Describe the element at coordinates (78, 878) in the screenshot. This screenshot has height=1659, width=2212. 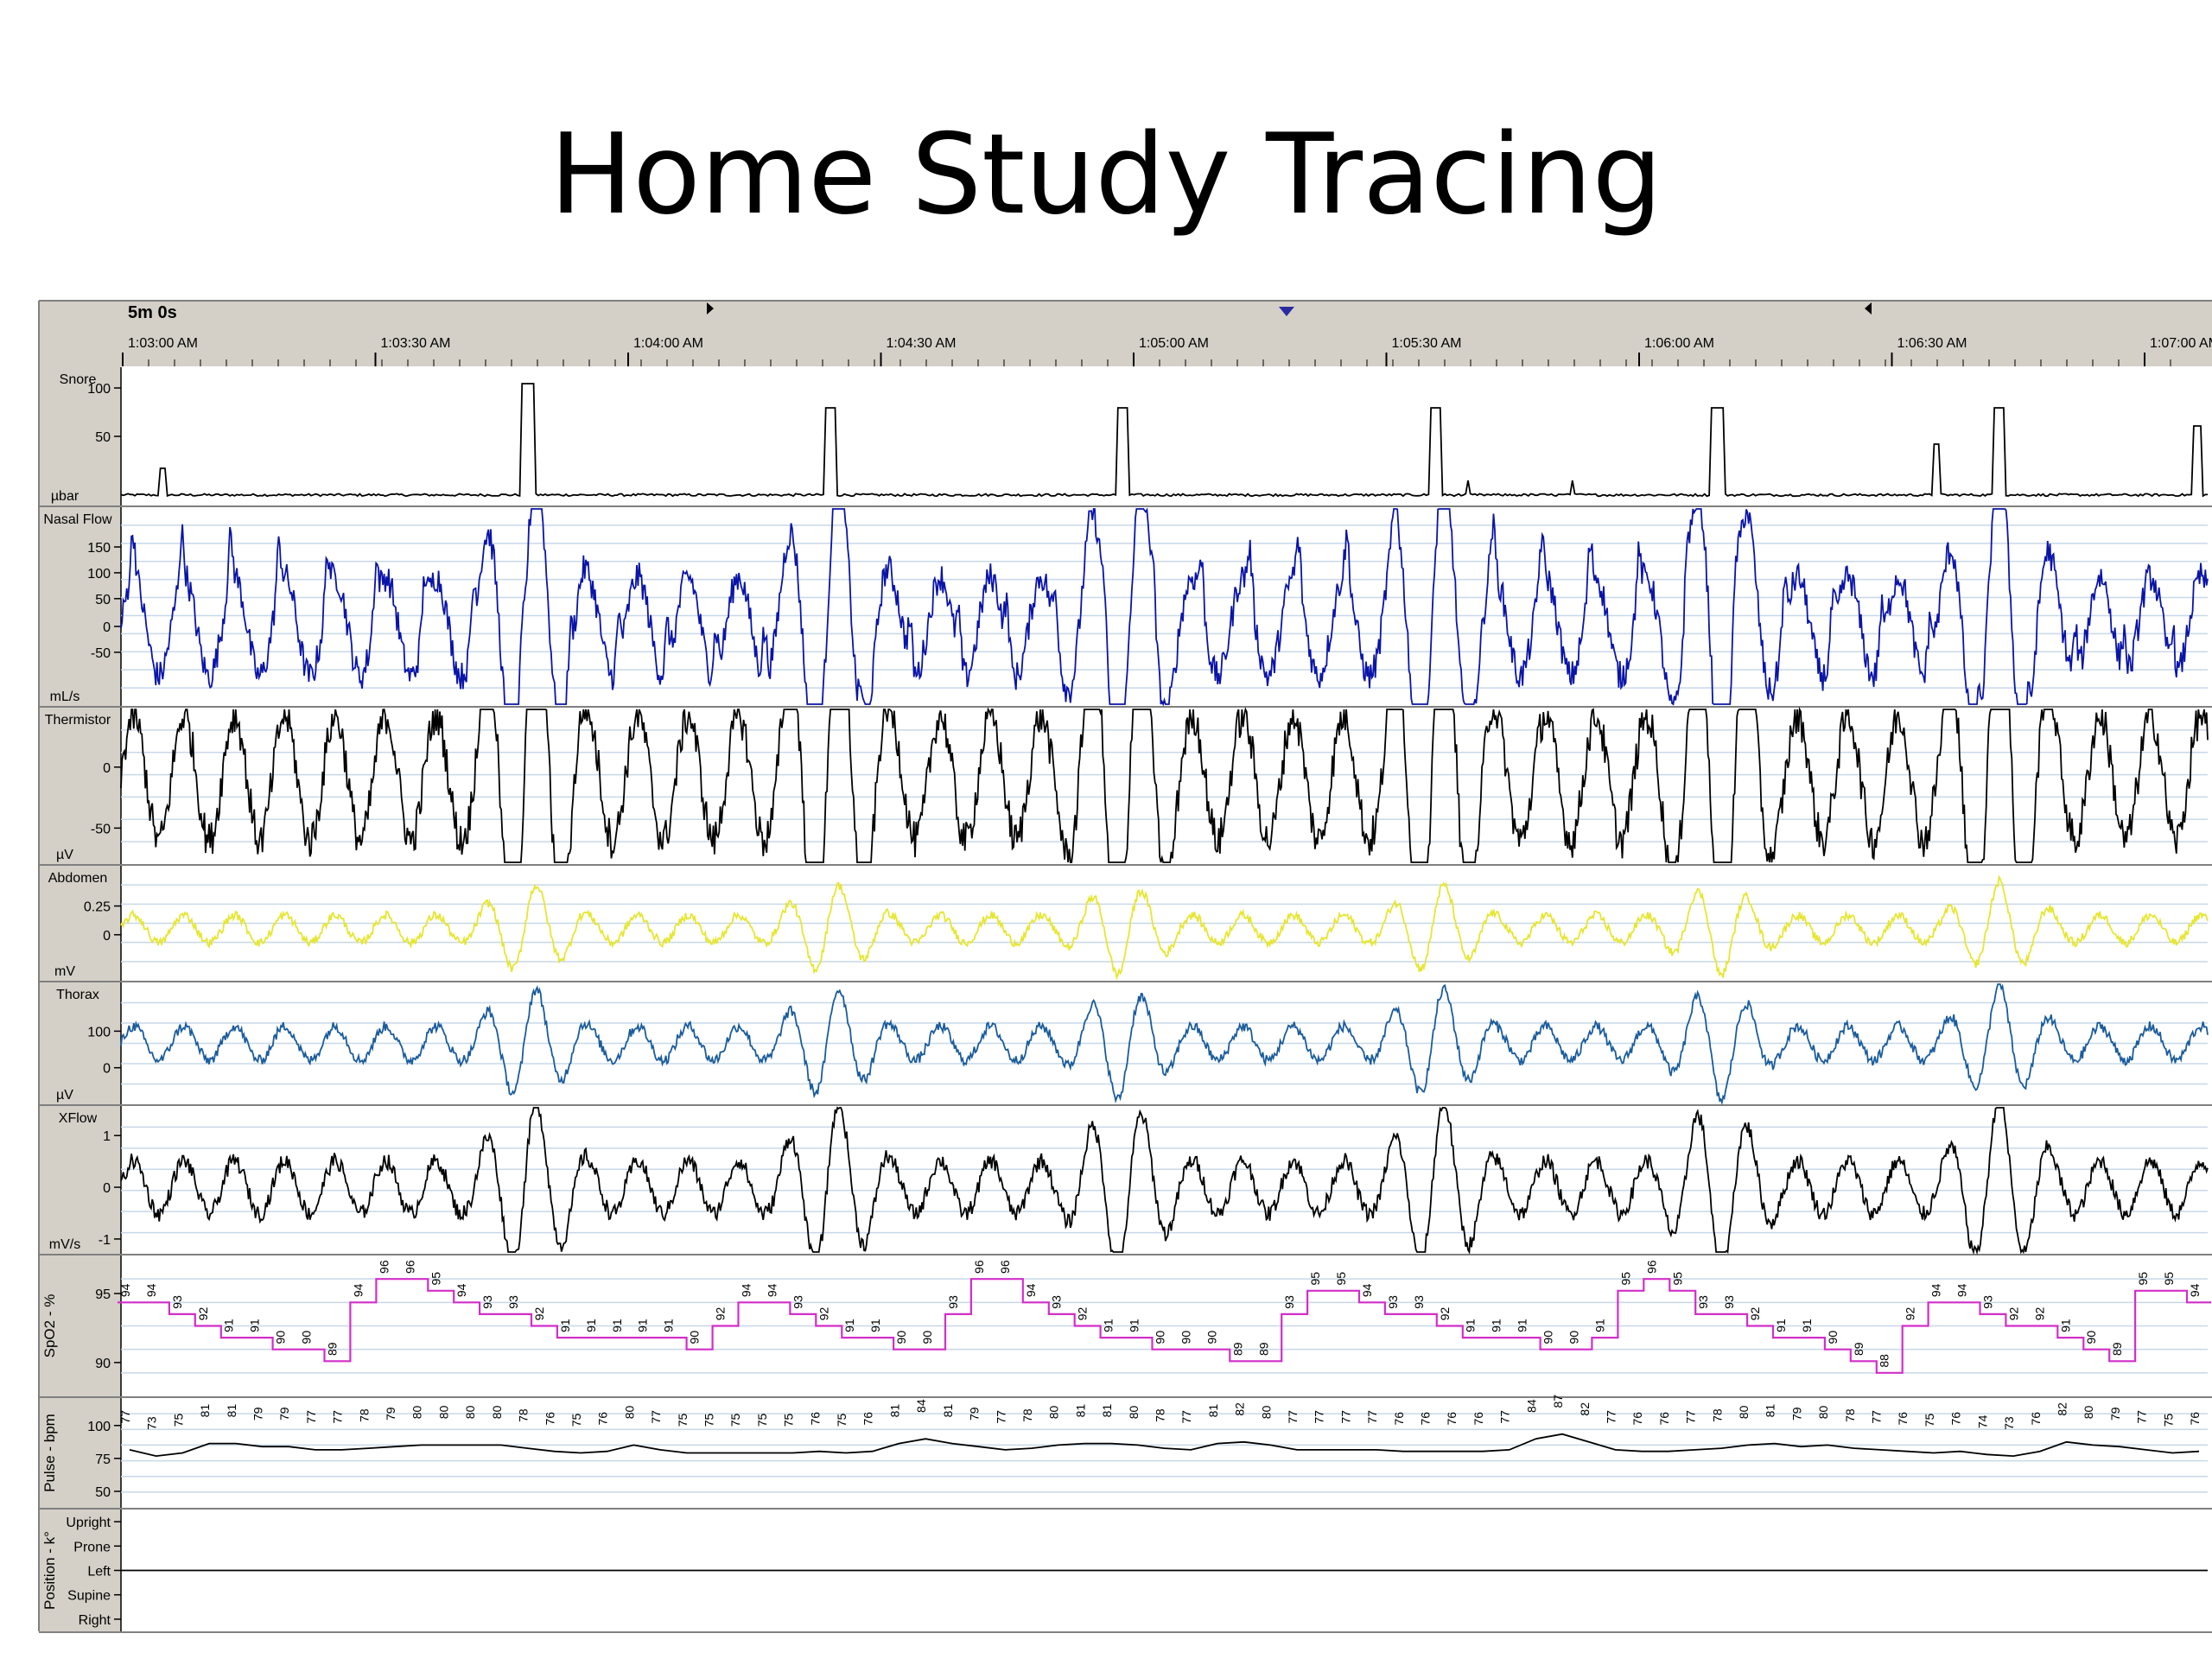
I see `channel-name: Abdomen` at that location.